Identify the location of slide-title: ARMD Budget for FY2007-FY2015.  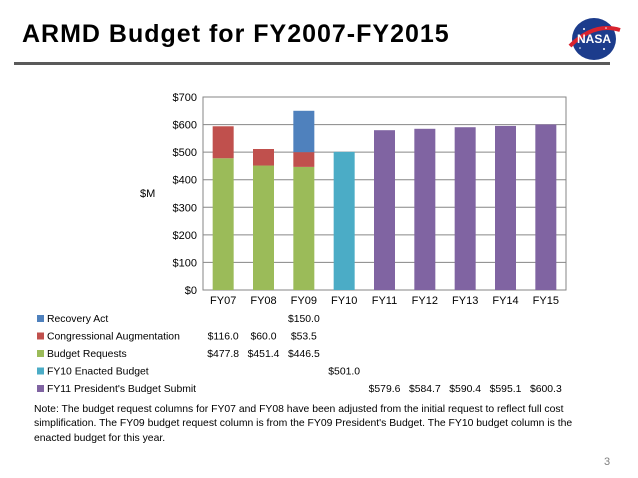
(236, 34).